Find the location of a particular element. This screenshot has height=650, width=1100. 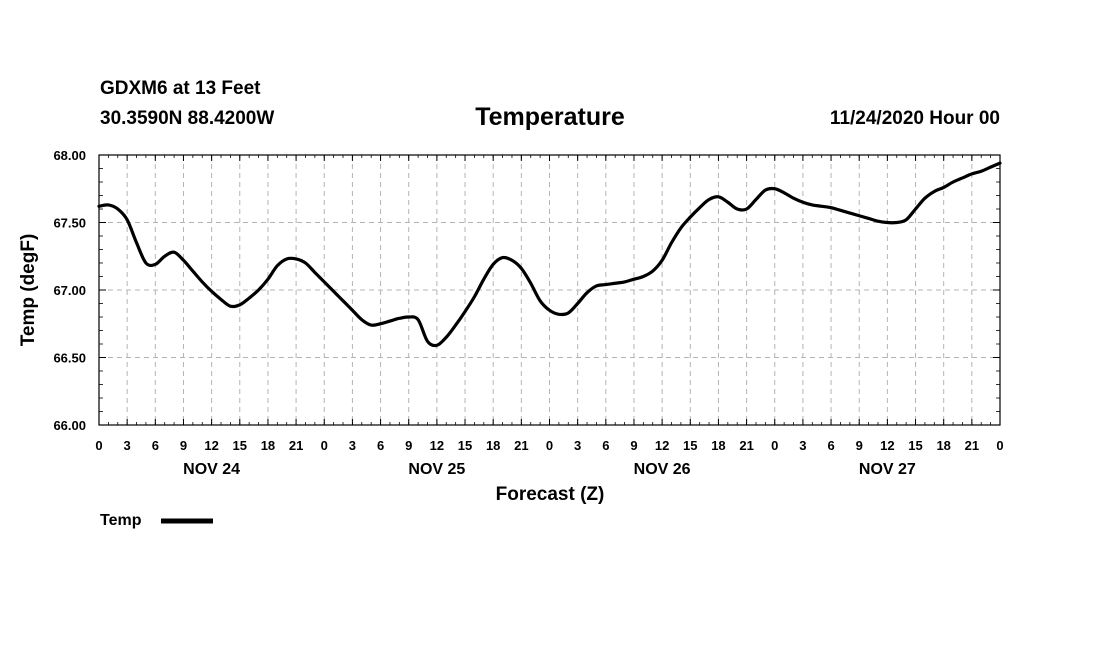

day-label: NOV 27 is located at coordinates (887, 469).